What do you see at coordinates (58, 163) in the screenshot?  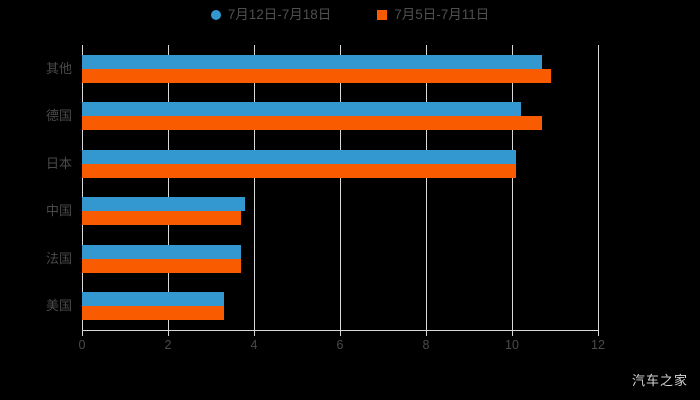 I see `y-axis-category-label: 日本` at bounding box center [58, 163].